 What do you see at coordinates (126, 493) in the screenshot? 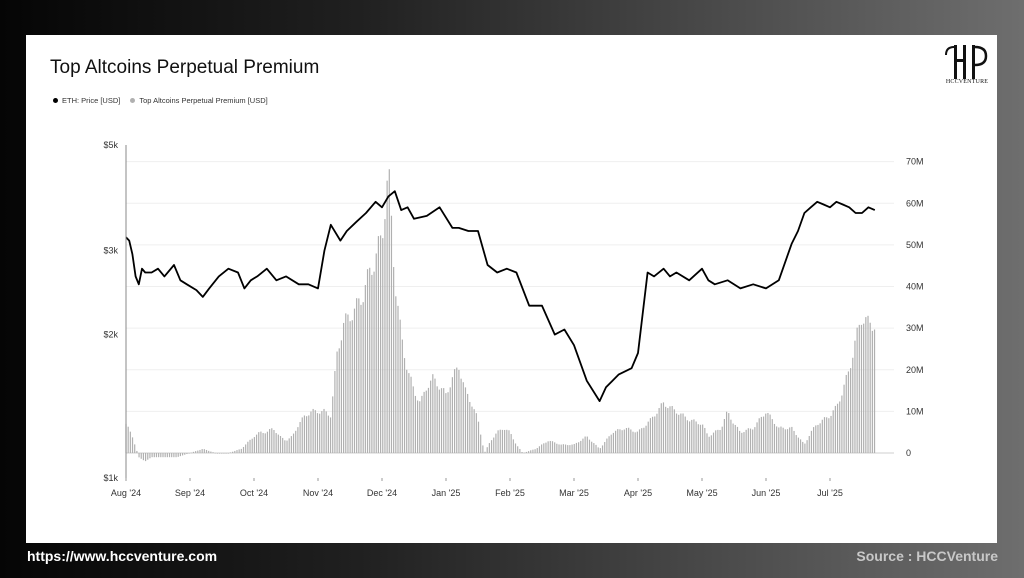
I see `x-tick-label: Aug '24` at bounding box center [126, 493].